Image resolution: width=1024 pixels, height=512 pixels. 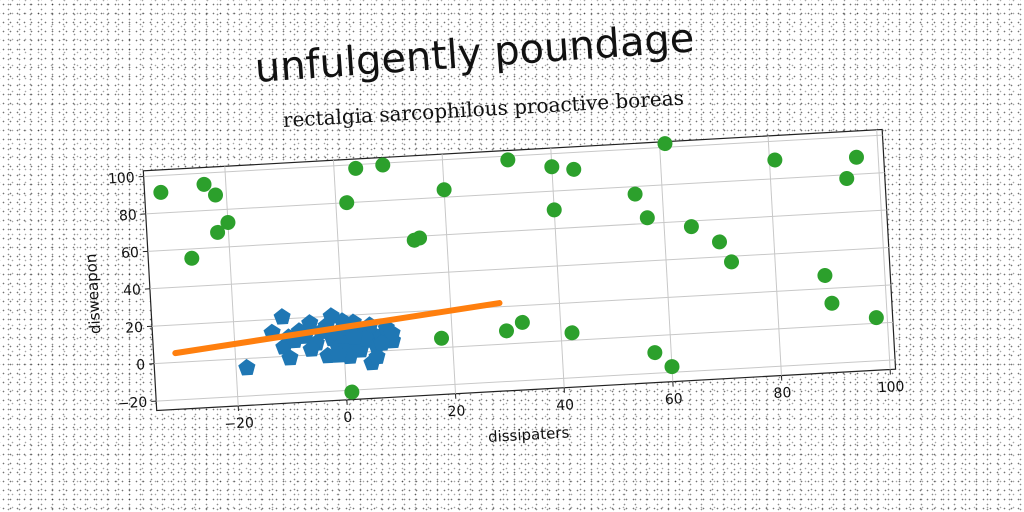 I want to click on y-tick-label: 60, so click(x=130, y=253).